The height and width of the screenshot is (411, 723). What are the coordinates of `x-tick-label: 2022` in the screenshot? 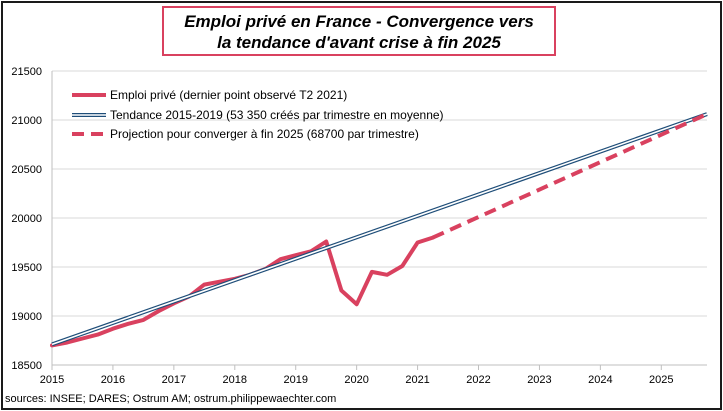 It's located at (478, 380).